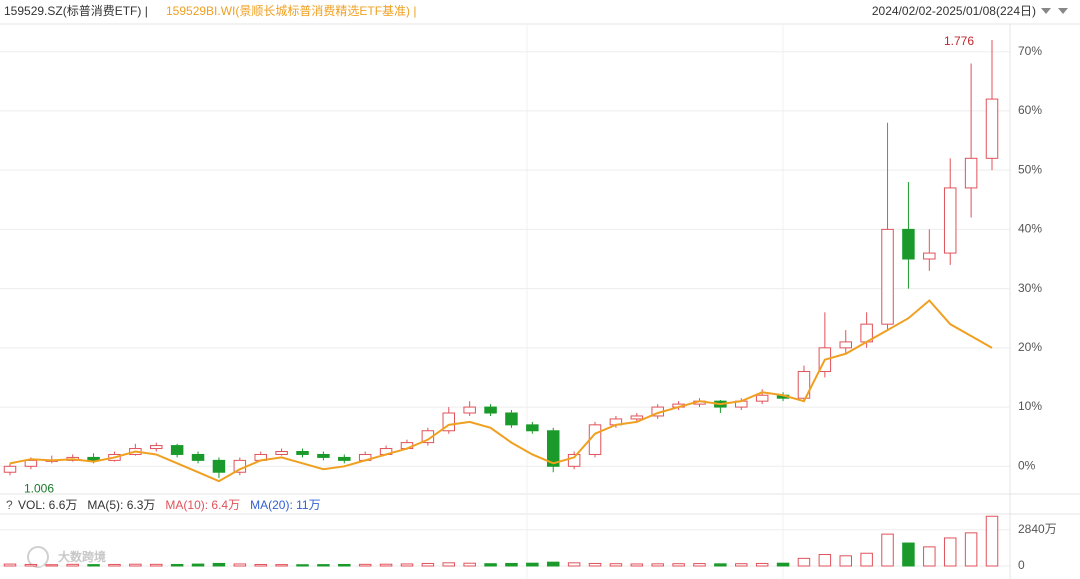 The width and height of the screenshot is (1080, 579). Describe the element at coordinates (954, 11) in the screenshot. I see `date-range: 2024/02/02-2025/01/08(224日)` at that location.